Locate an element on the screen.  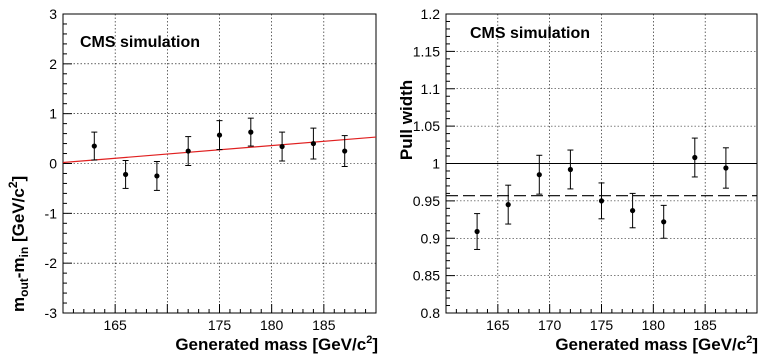
x-tick-label: 170 is located at coordinates (550, 325).